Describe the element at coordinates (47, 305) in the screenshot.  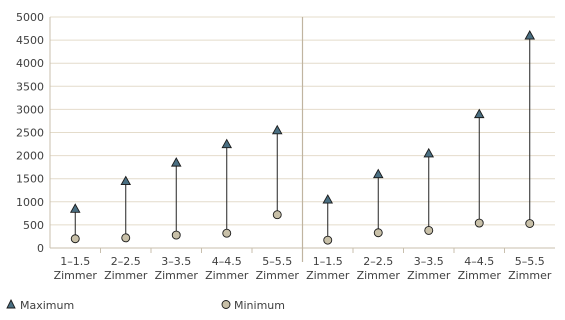
I see `legend-label-maximum: Maximum` at that location.